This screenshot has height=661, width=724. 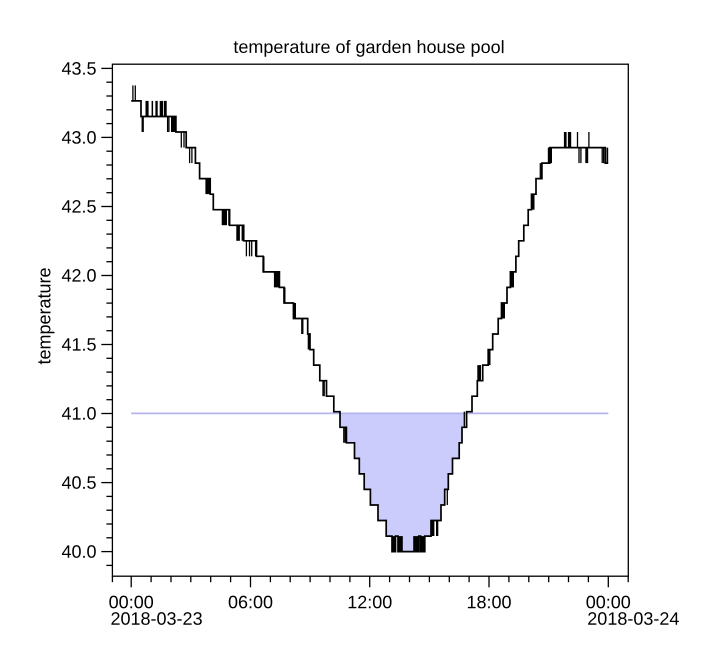 I want to click on svg-text: temperature, so click(x=45, y=315).